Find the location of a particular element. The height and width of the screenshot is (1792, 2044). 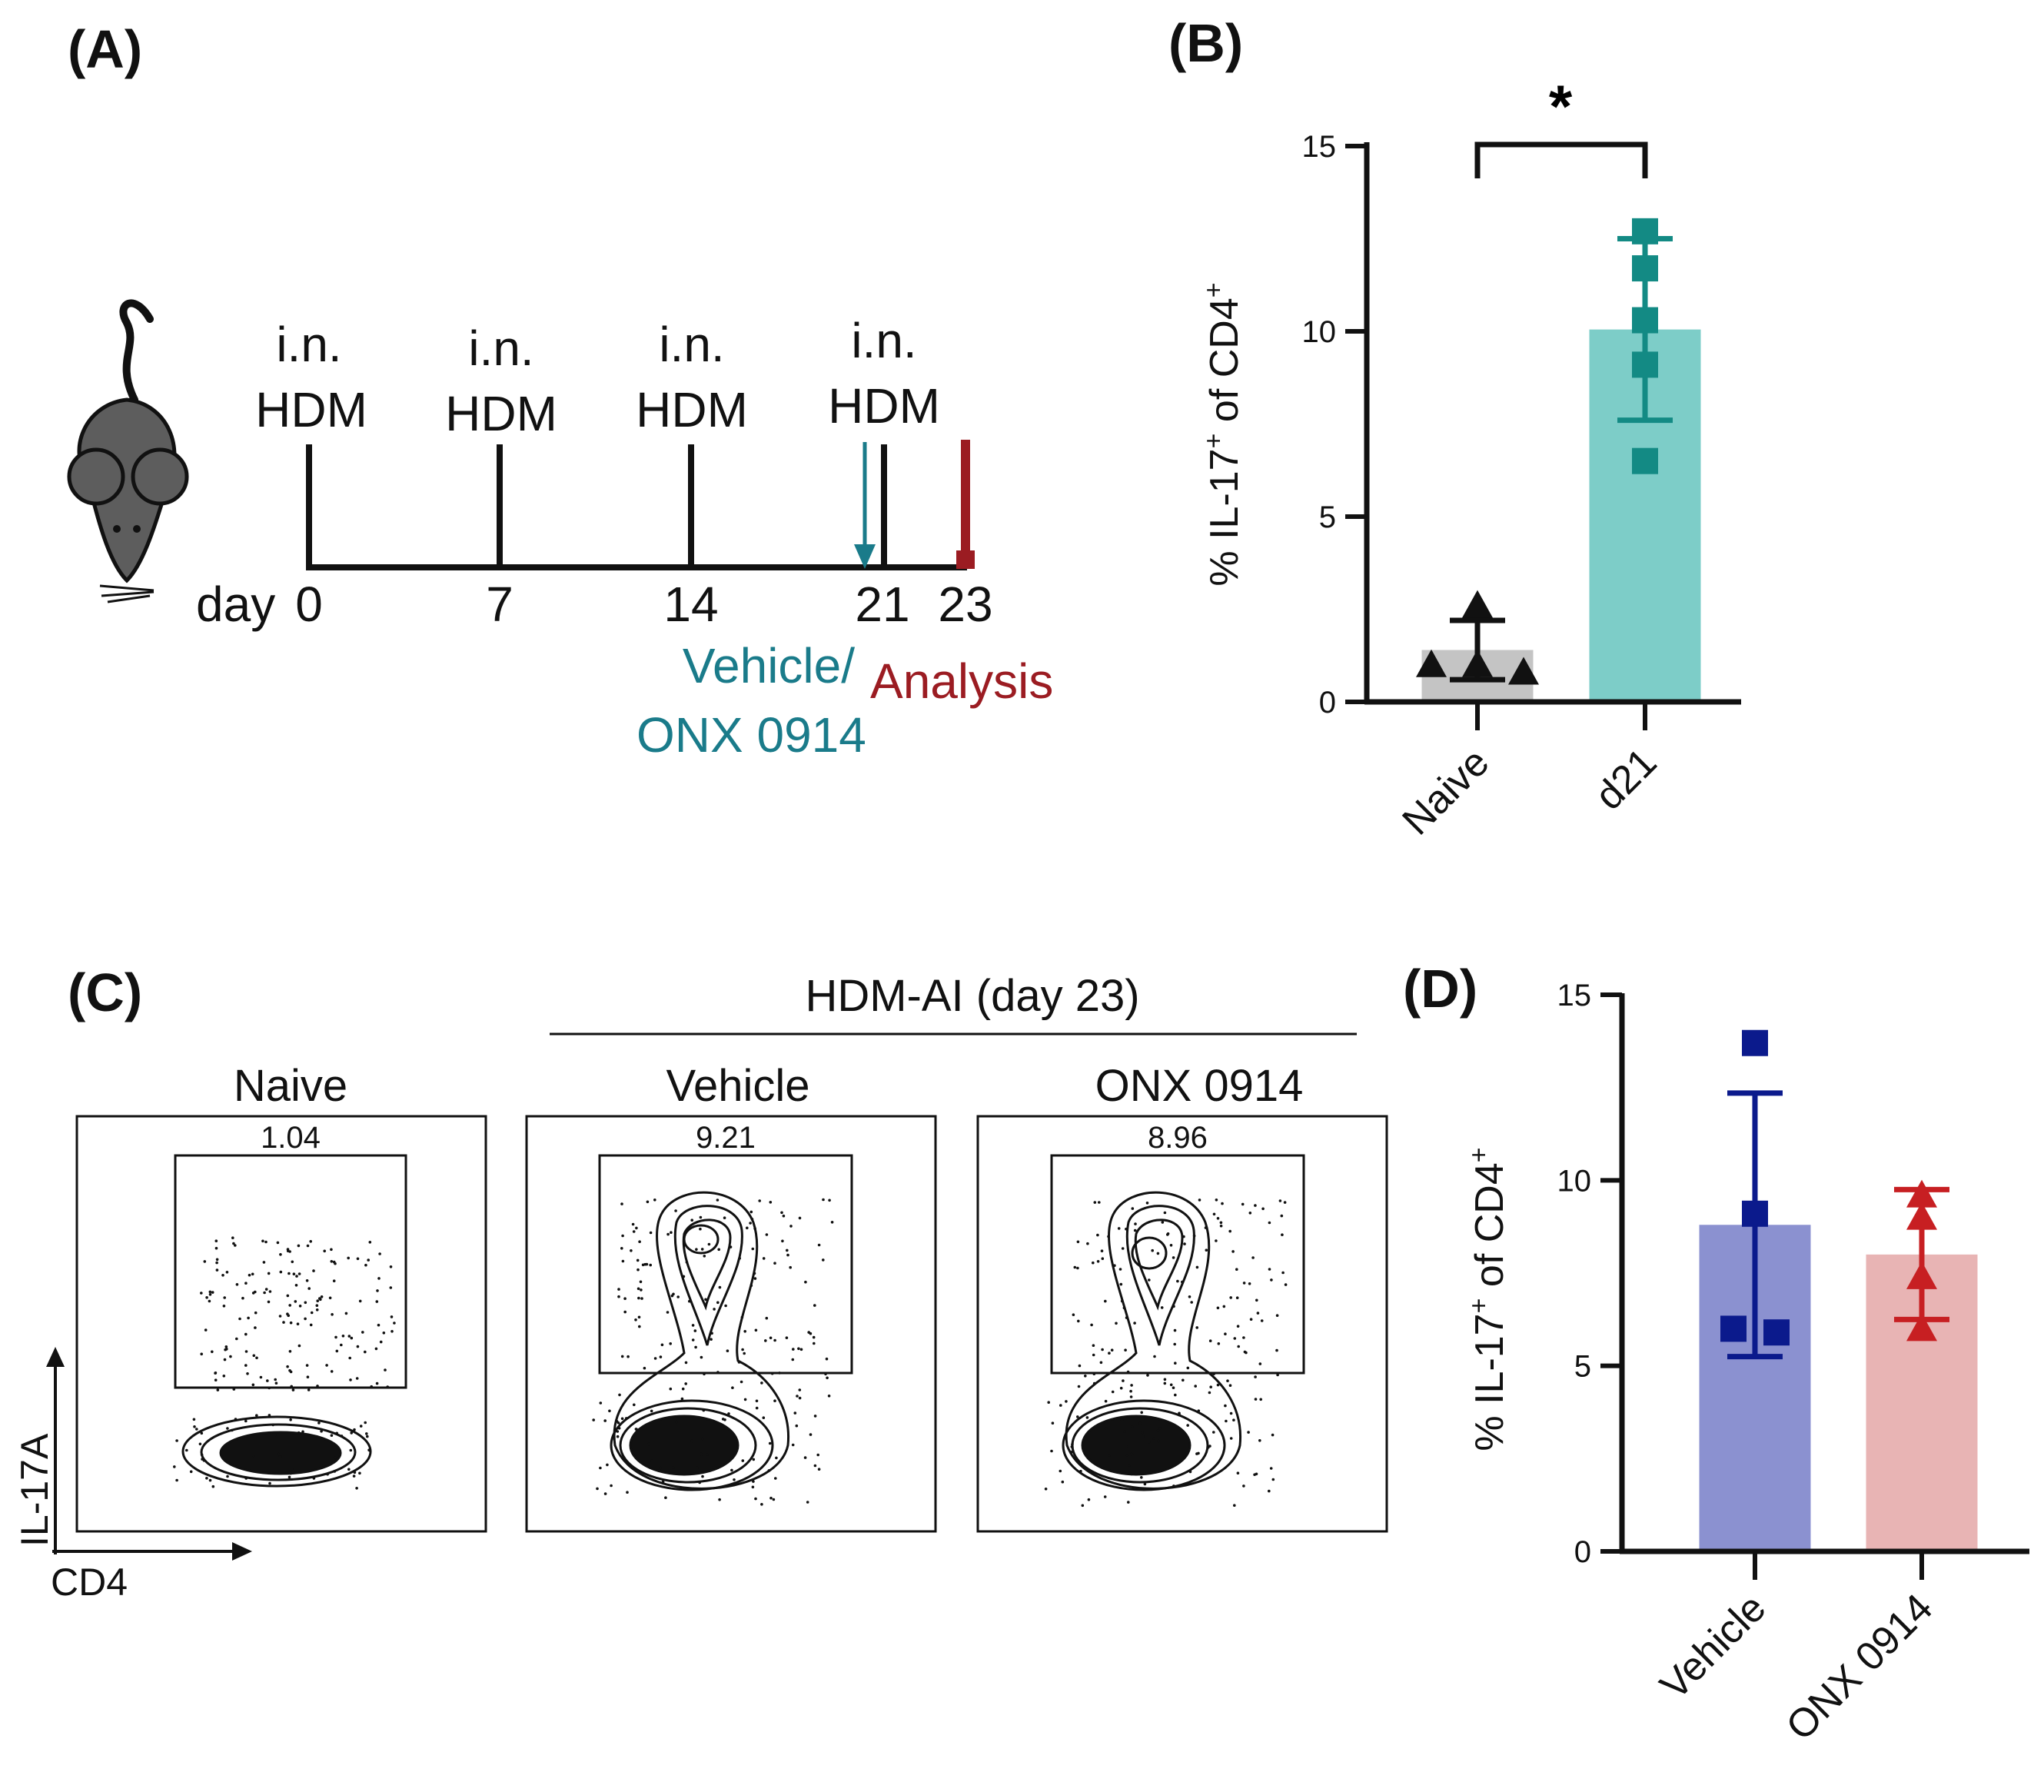

flow-group-title: HDM-AI (day 23) is located at coordinates (972, 996).